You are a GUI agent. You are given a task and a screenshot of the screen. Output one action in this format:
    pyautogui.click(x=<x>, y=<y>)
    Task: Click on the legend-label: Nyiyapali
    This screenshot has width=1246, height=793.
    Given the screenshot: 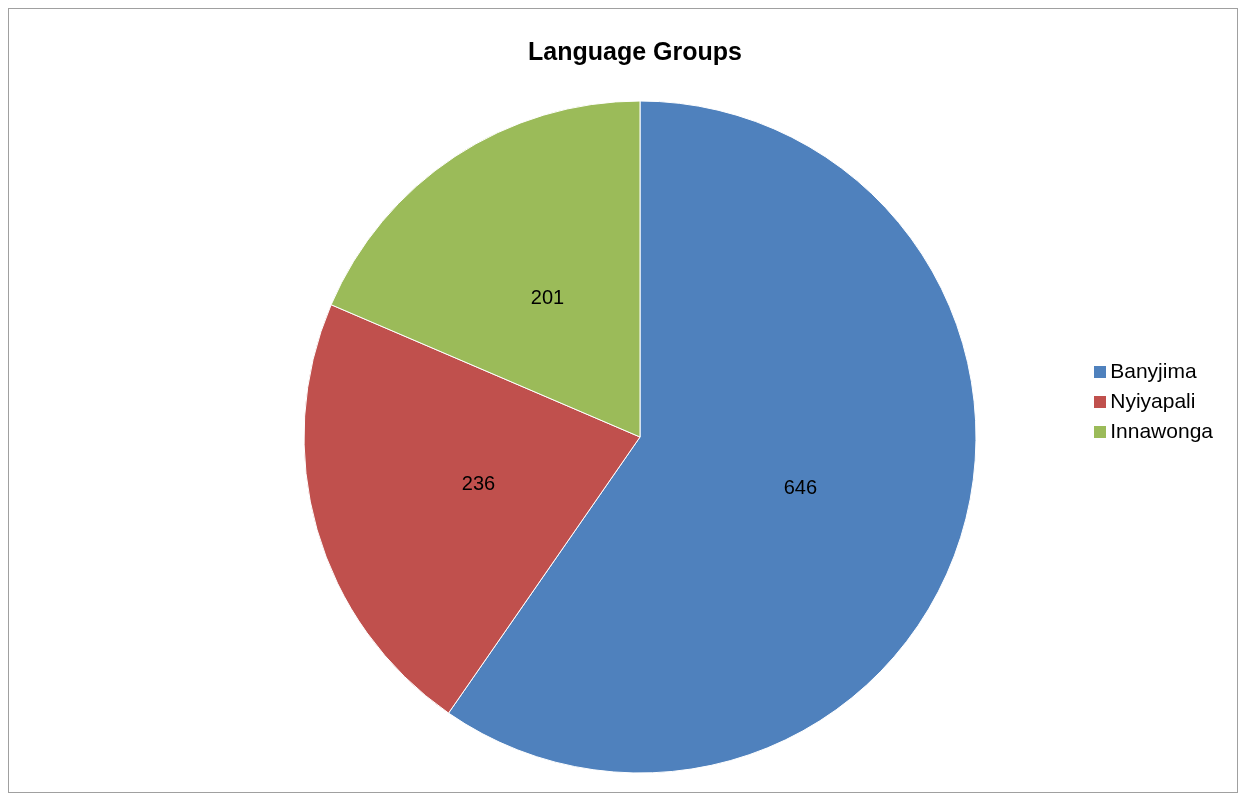 What is the action you would take?
    pyautogui.click(x=1153, y=400)
    